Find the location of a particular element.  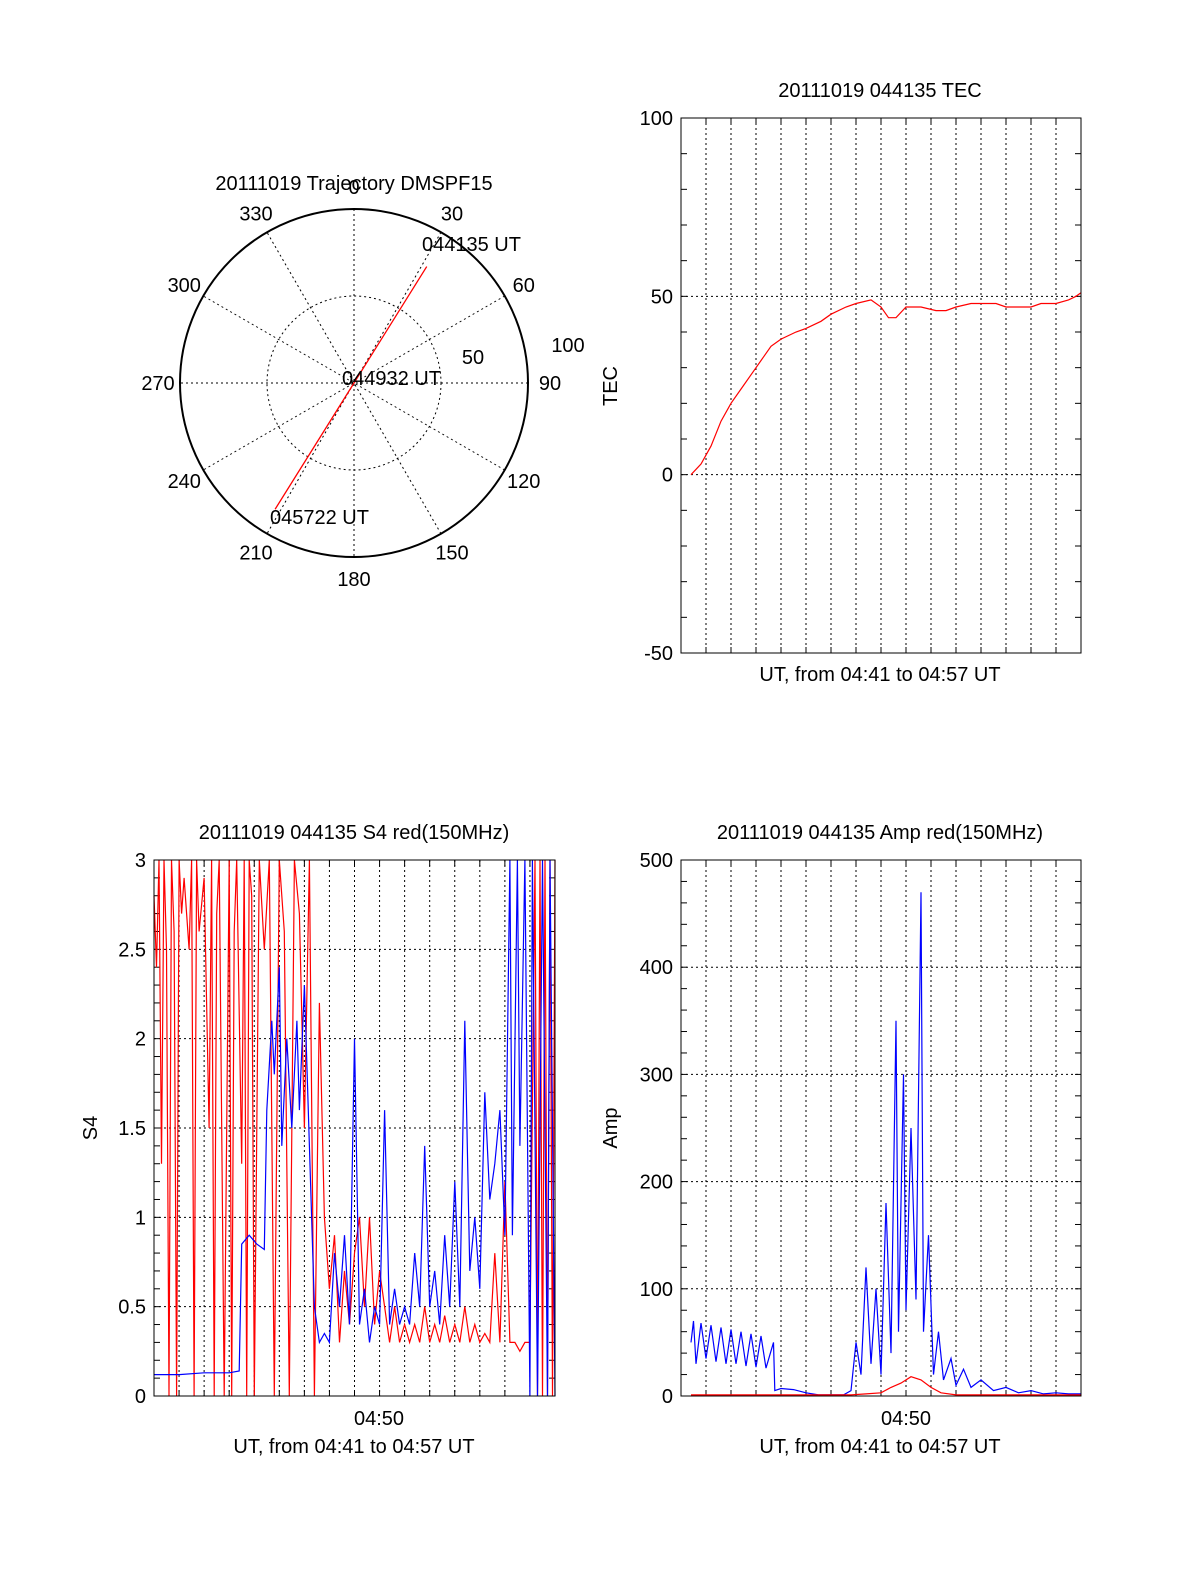

angle-label: 120 is located at coordinates (523, 482).